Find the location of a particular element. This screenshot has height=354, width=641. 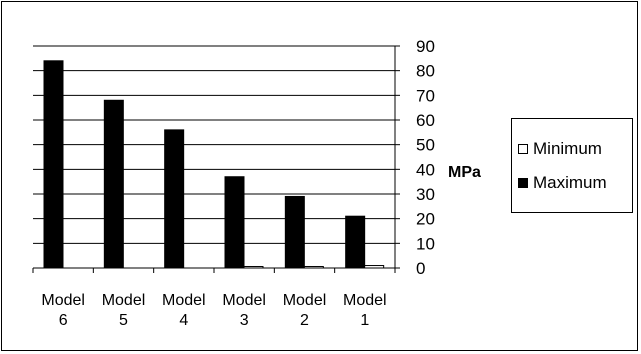

x-tick-label-2: Model 4 is located at coordinates (184, 310).